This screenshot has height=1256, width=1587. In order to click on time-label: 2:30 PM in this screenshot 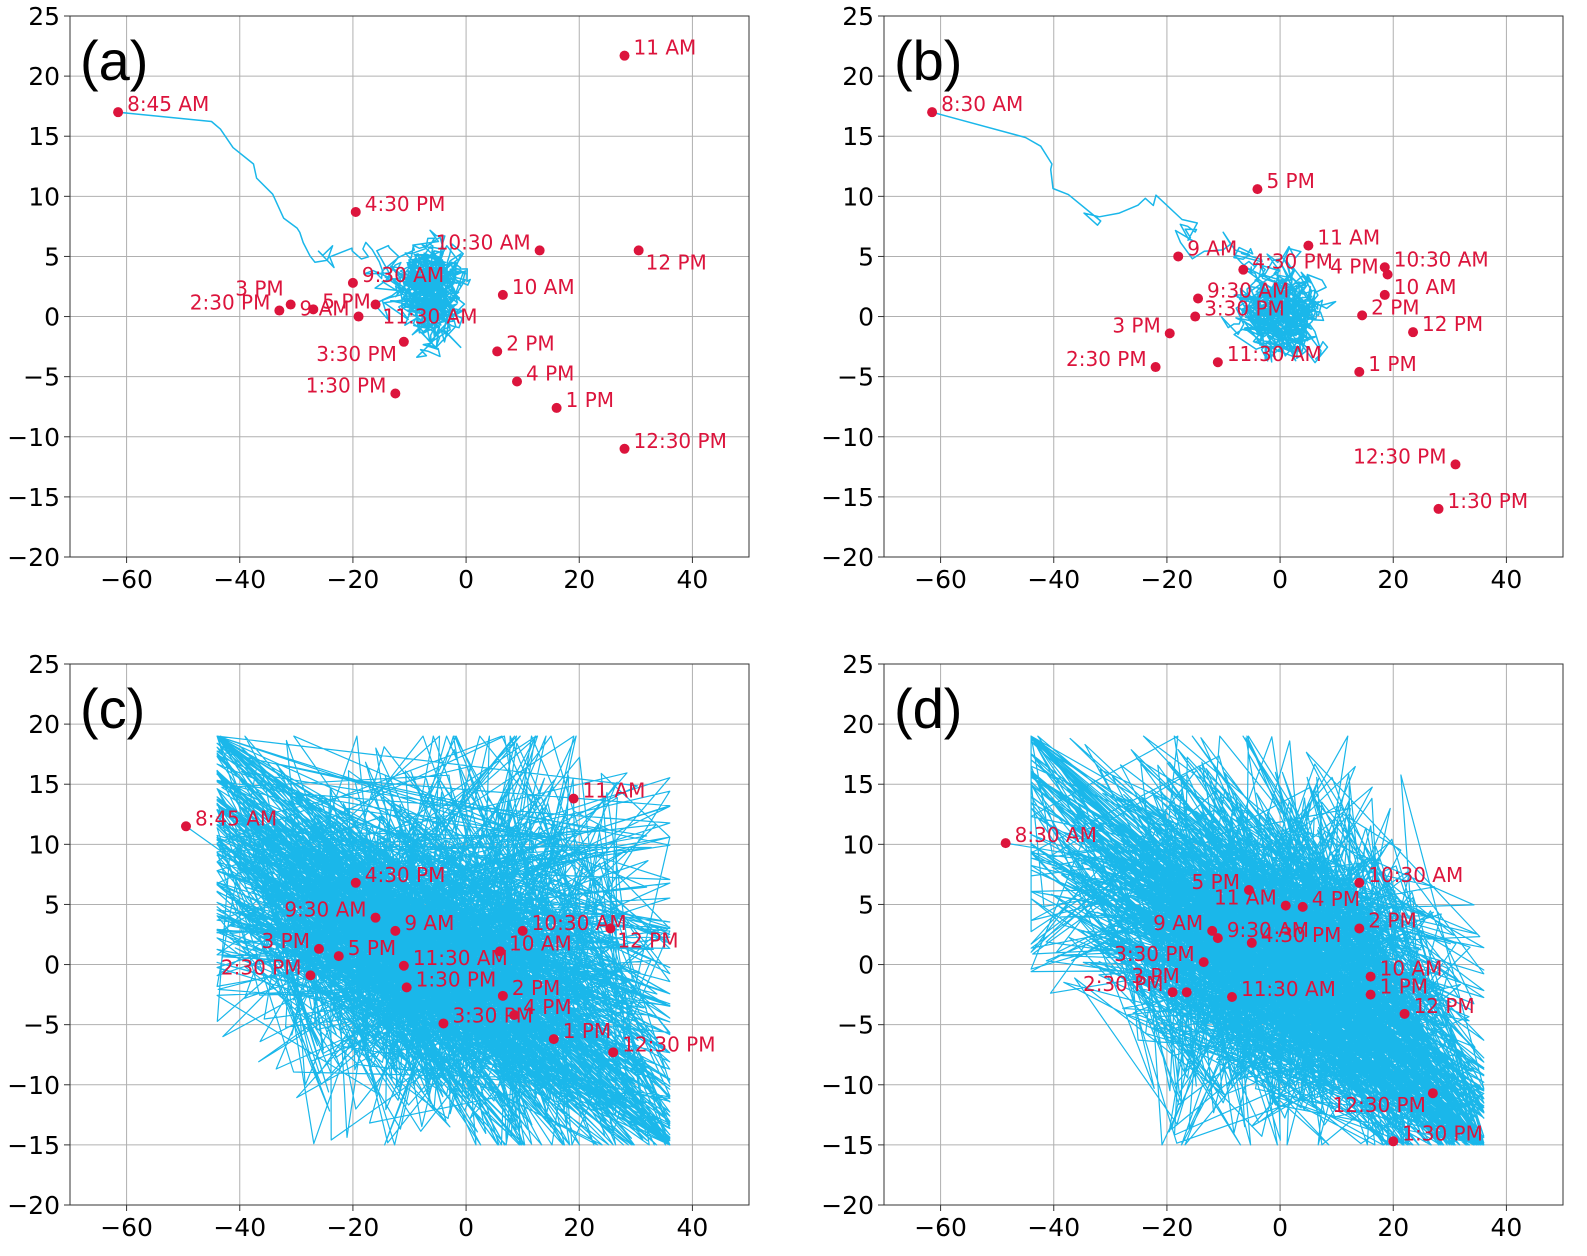, I will do `click(230, 303)`.